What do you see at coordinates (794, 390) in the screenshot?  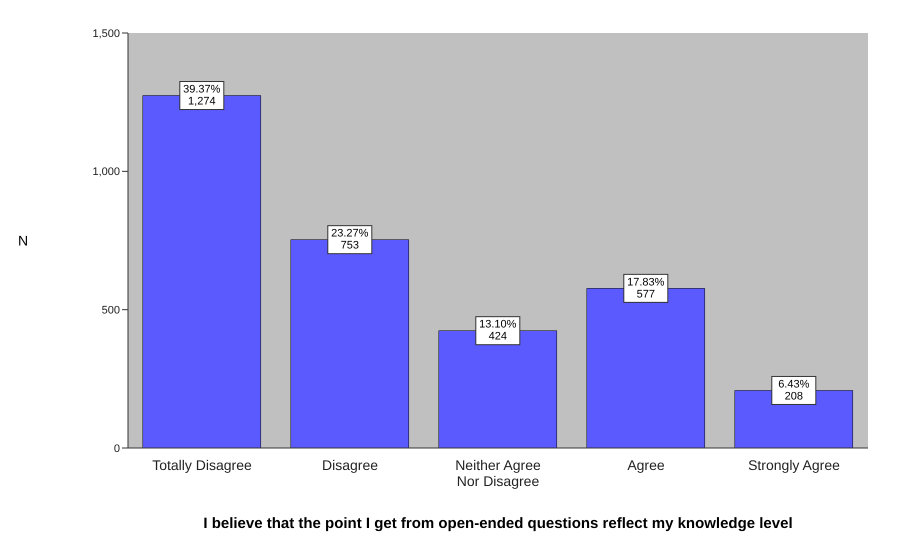 I see `data-label: 6.43% 208` at bounding box center [794, 390].